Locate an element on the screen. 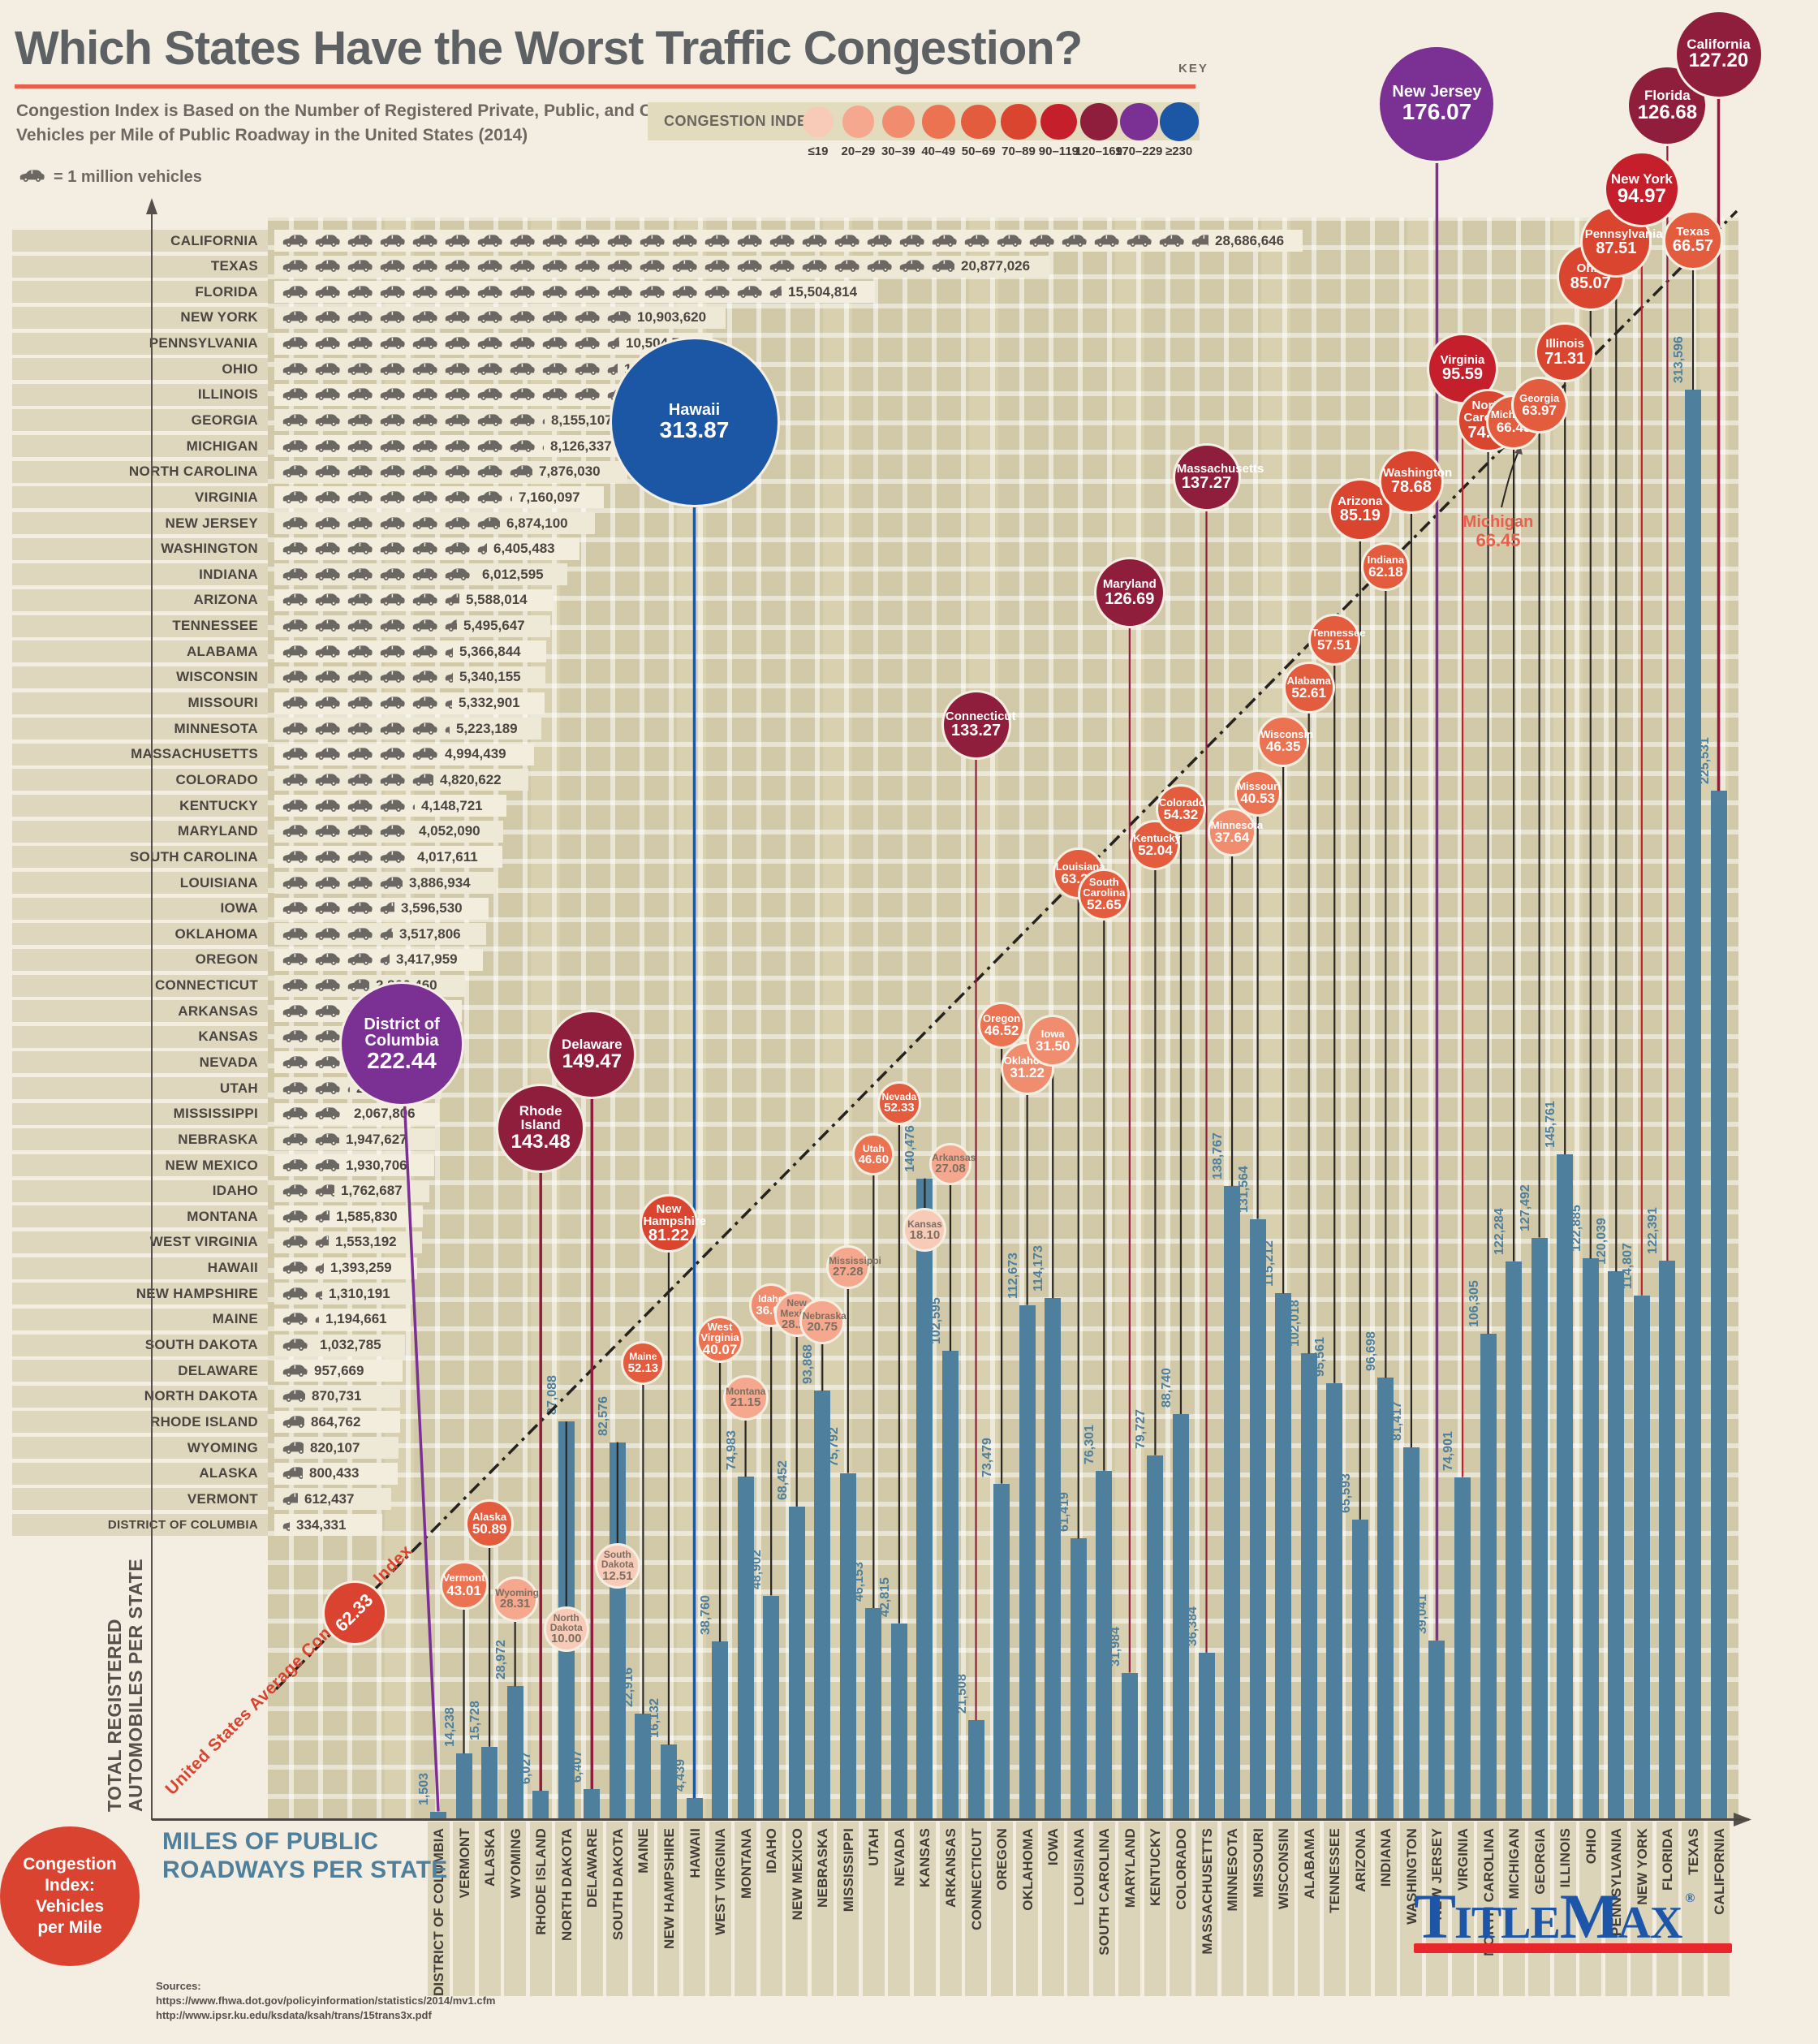 The height and width of the screenshot is (2044, 1818). bar-value-label: 61,419 is located at coordinates (1064, 1513).